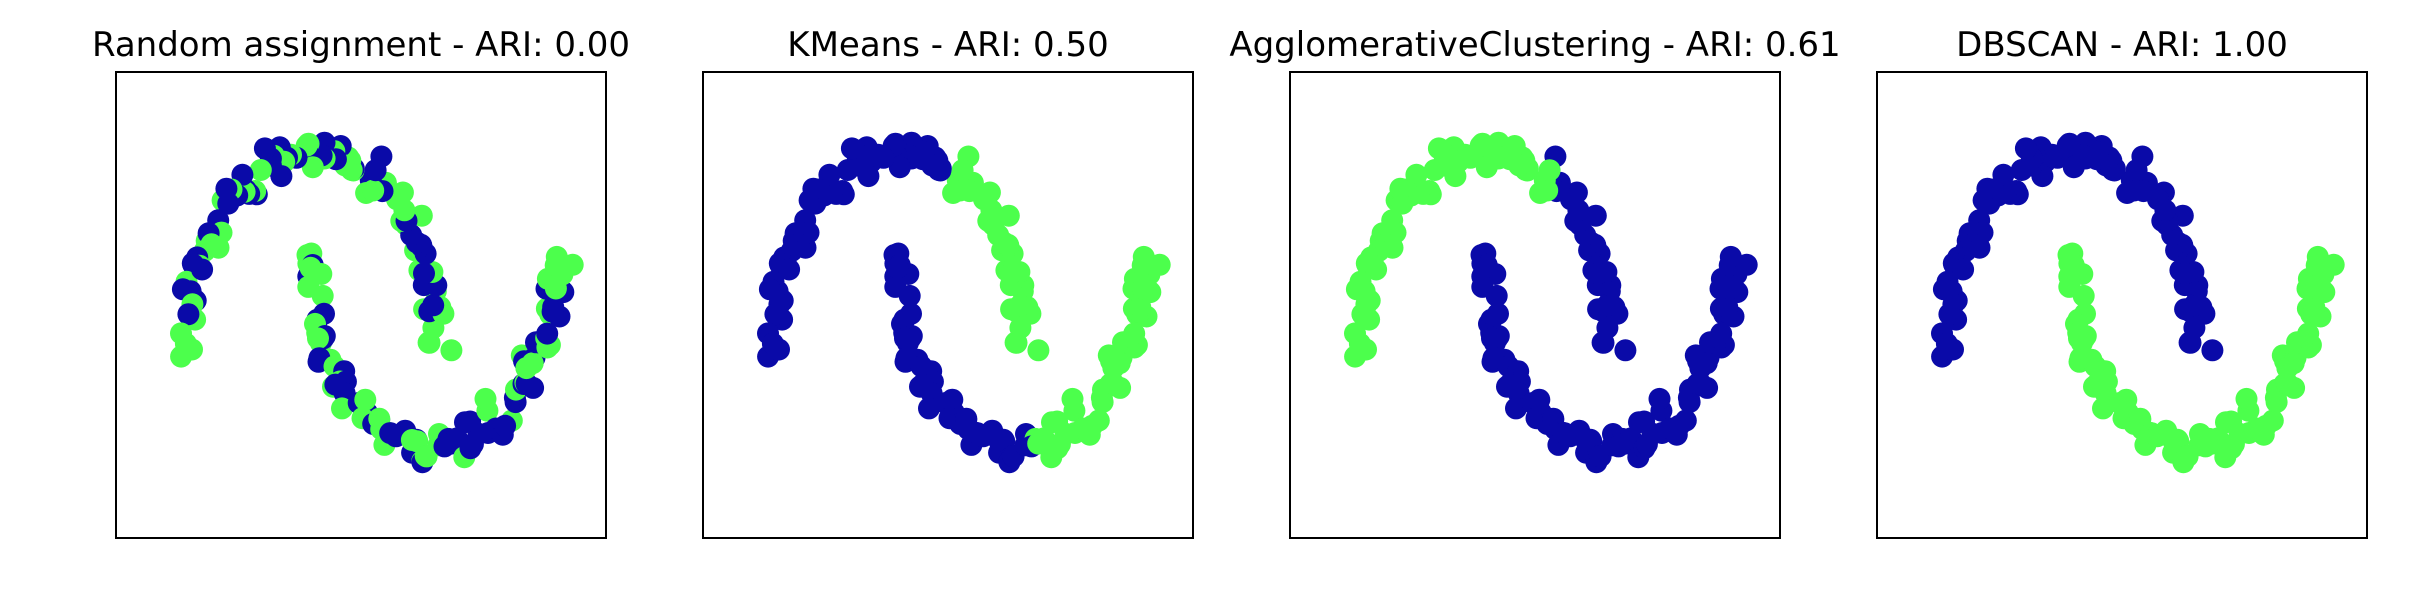 Image resolution: width=2434 pixels, height=600 pixels. I want to click on scatter-points-random-assignment, so click(377, 302).